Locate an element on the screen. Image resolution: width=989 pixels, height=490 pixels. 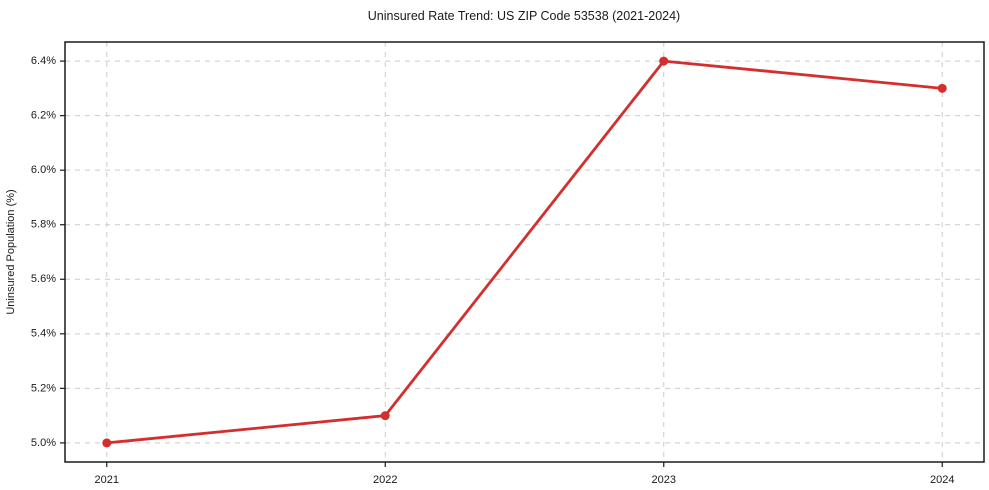
x-tick-label: 2021 is located at coordinates (107, 480).